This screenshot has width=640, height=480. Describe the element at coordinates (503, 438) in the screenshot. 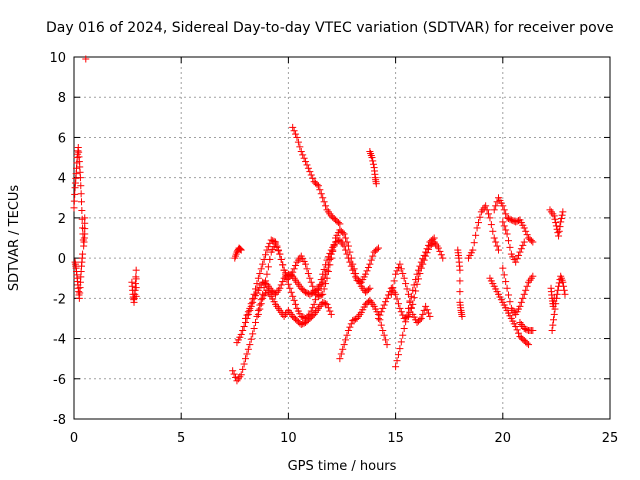

I see `x-tick-label: 20` at that location.